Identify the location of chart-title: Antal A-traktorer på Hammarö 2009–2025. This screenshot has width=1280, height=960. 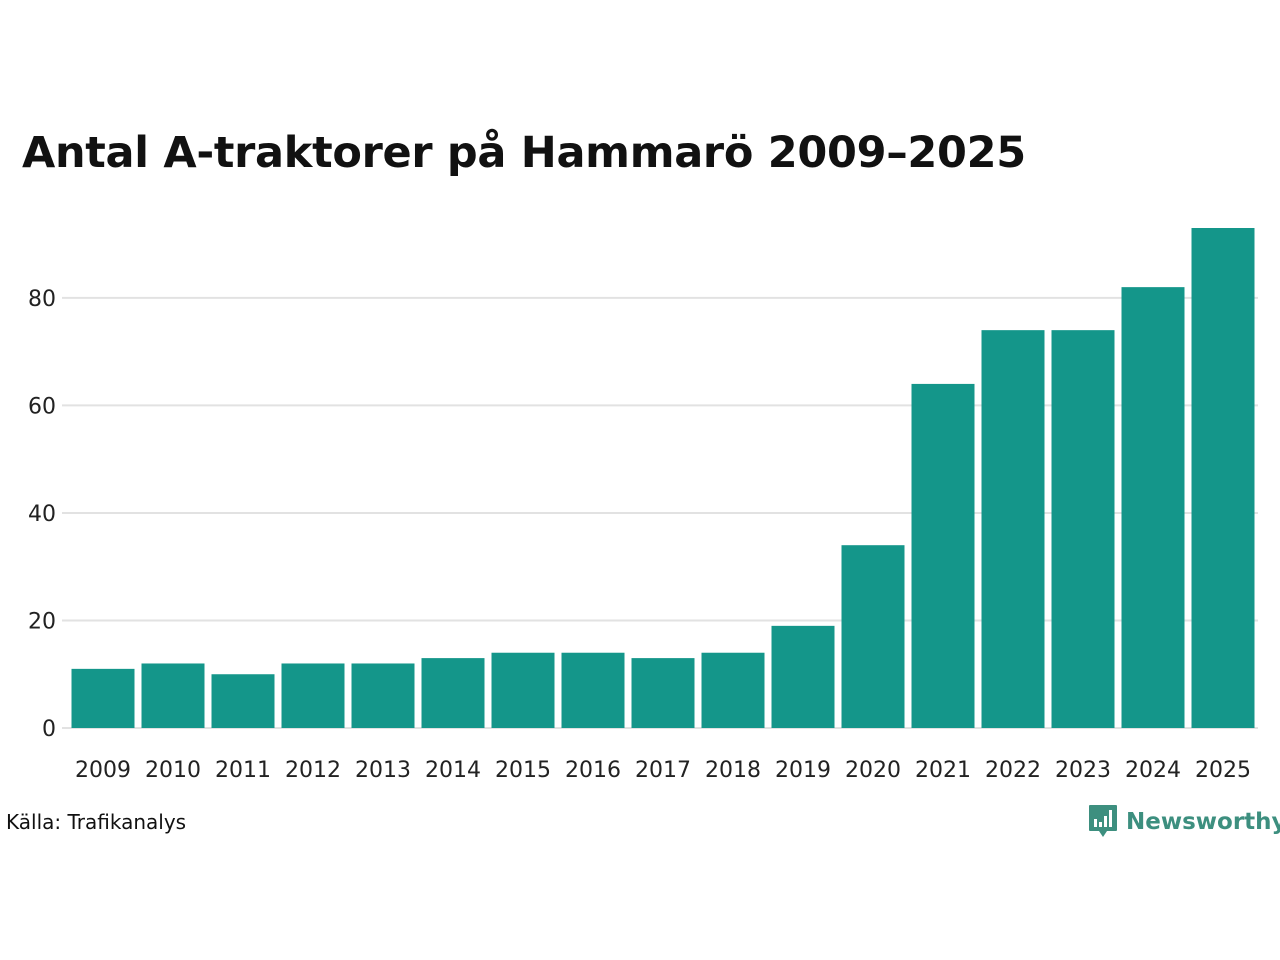
(524, 153).